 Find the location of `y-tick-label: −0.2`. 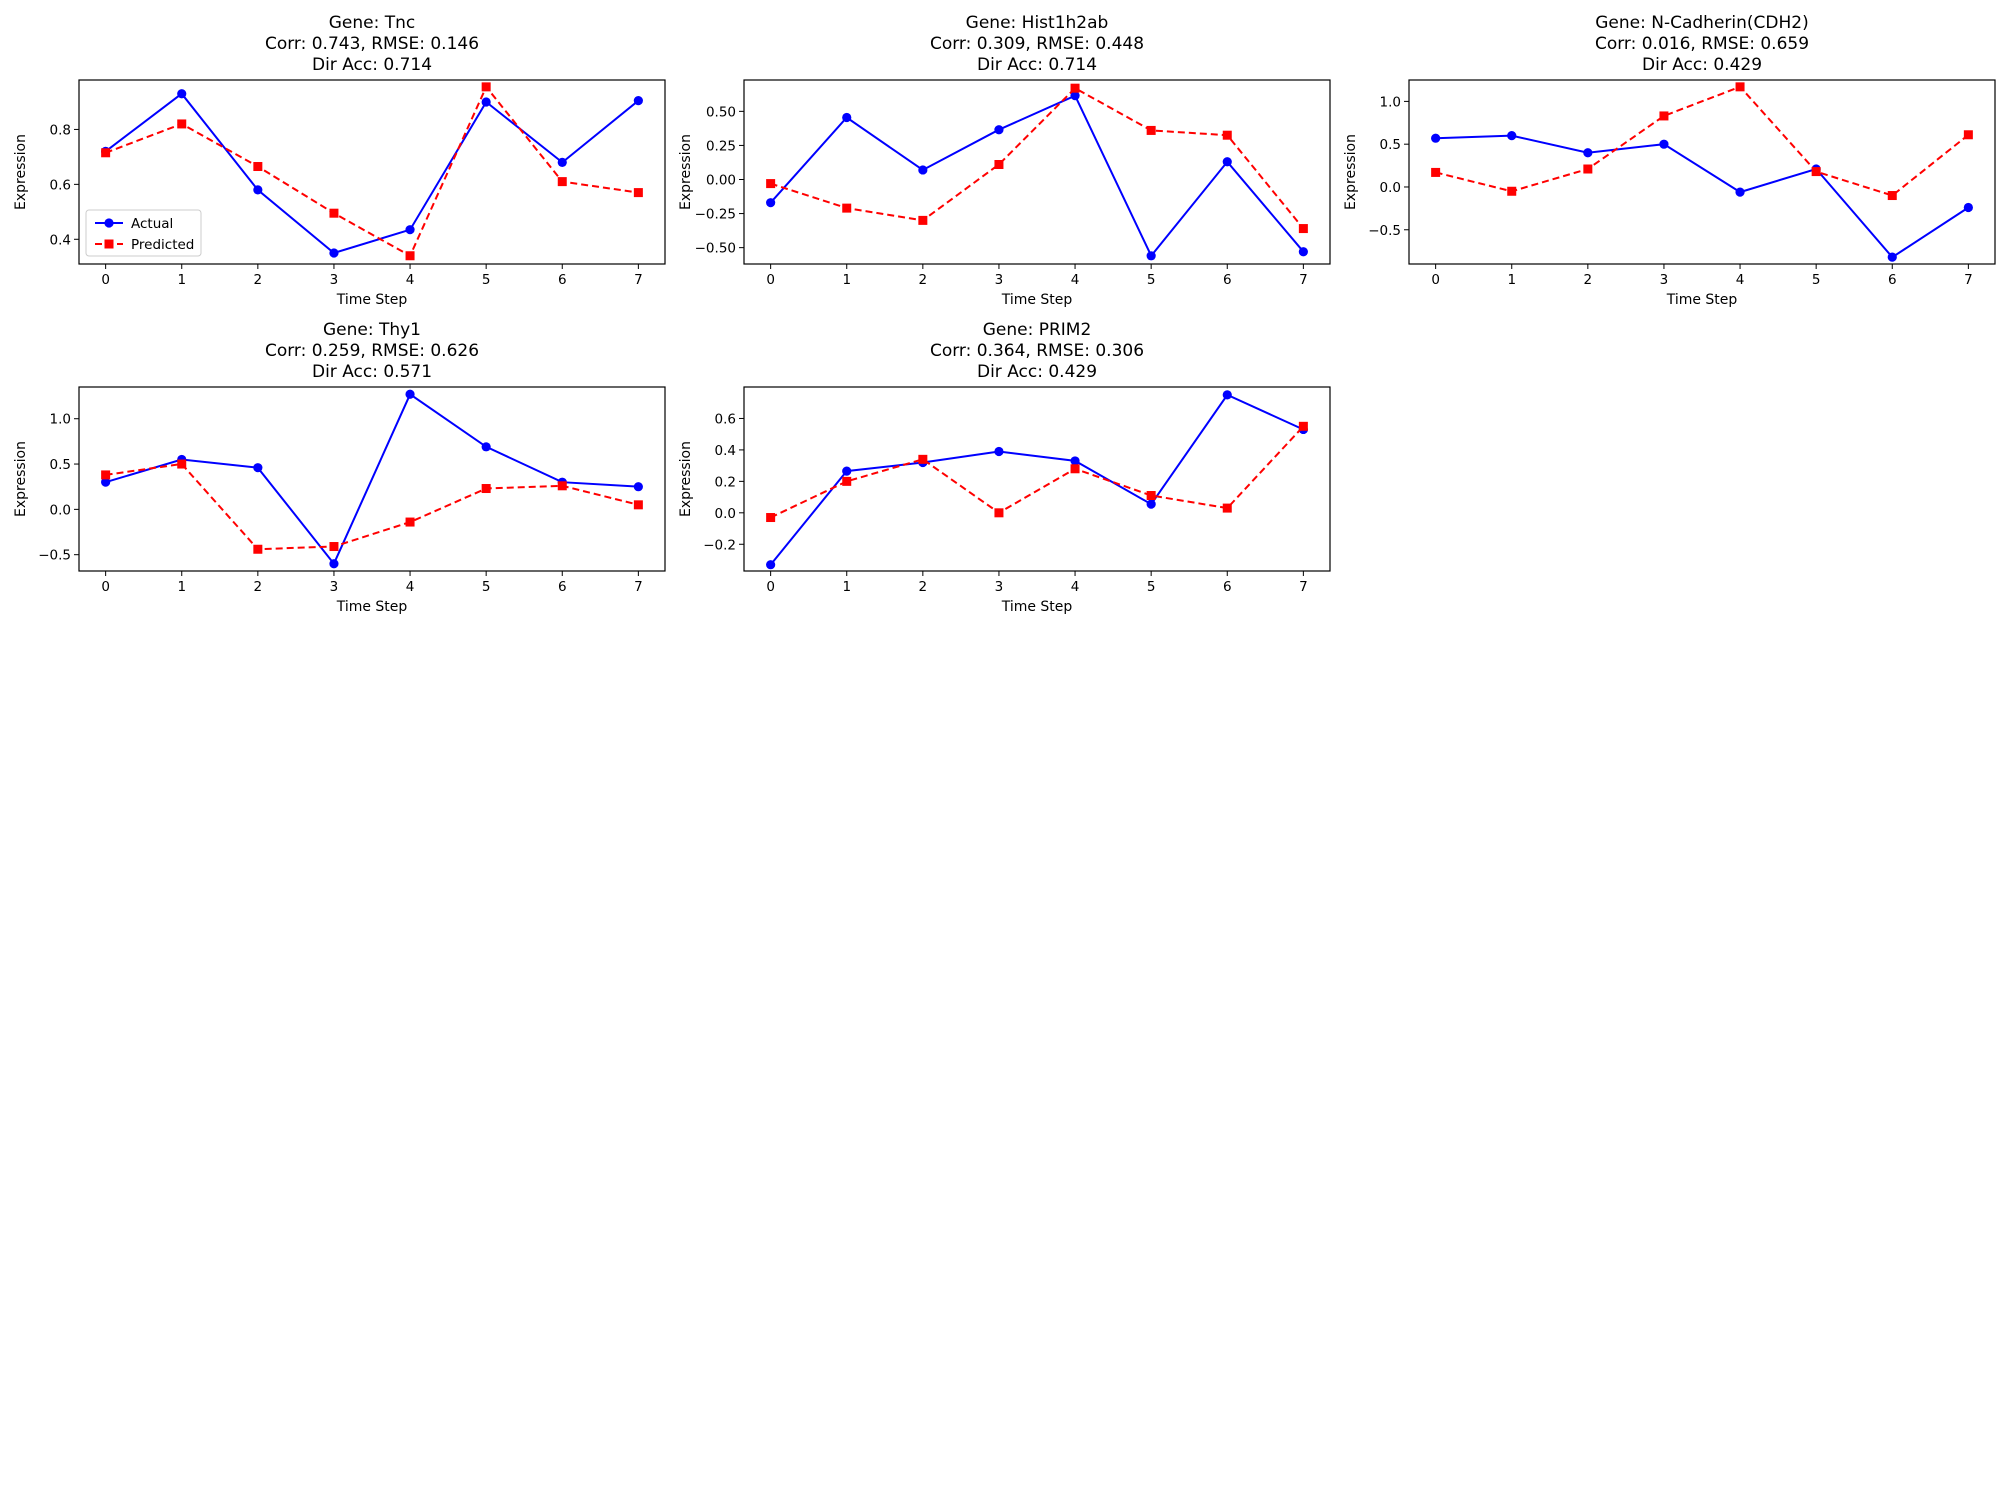

y-tick-label: −0.2 is located at coordinates (719, 545).